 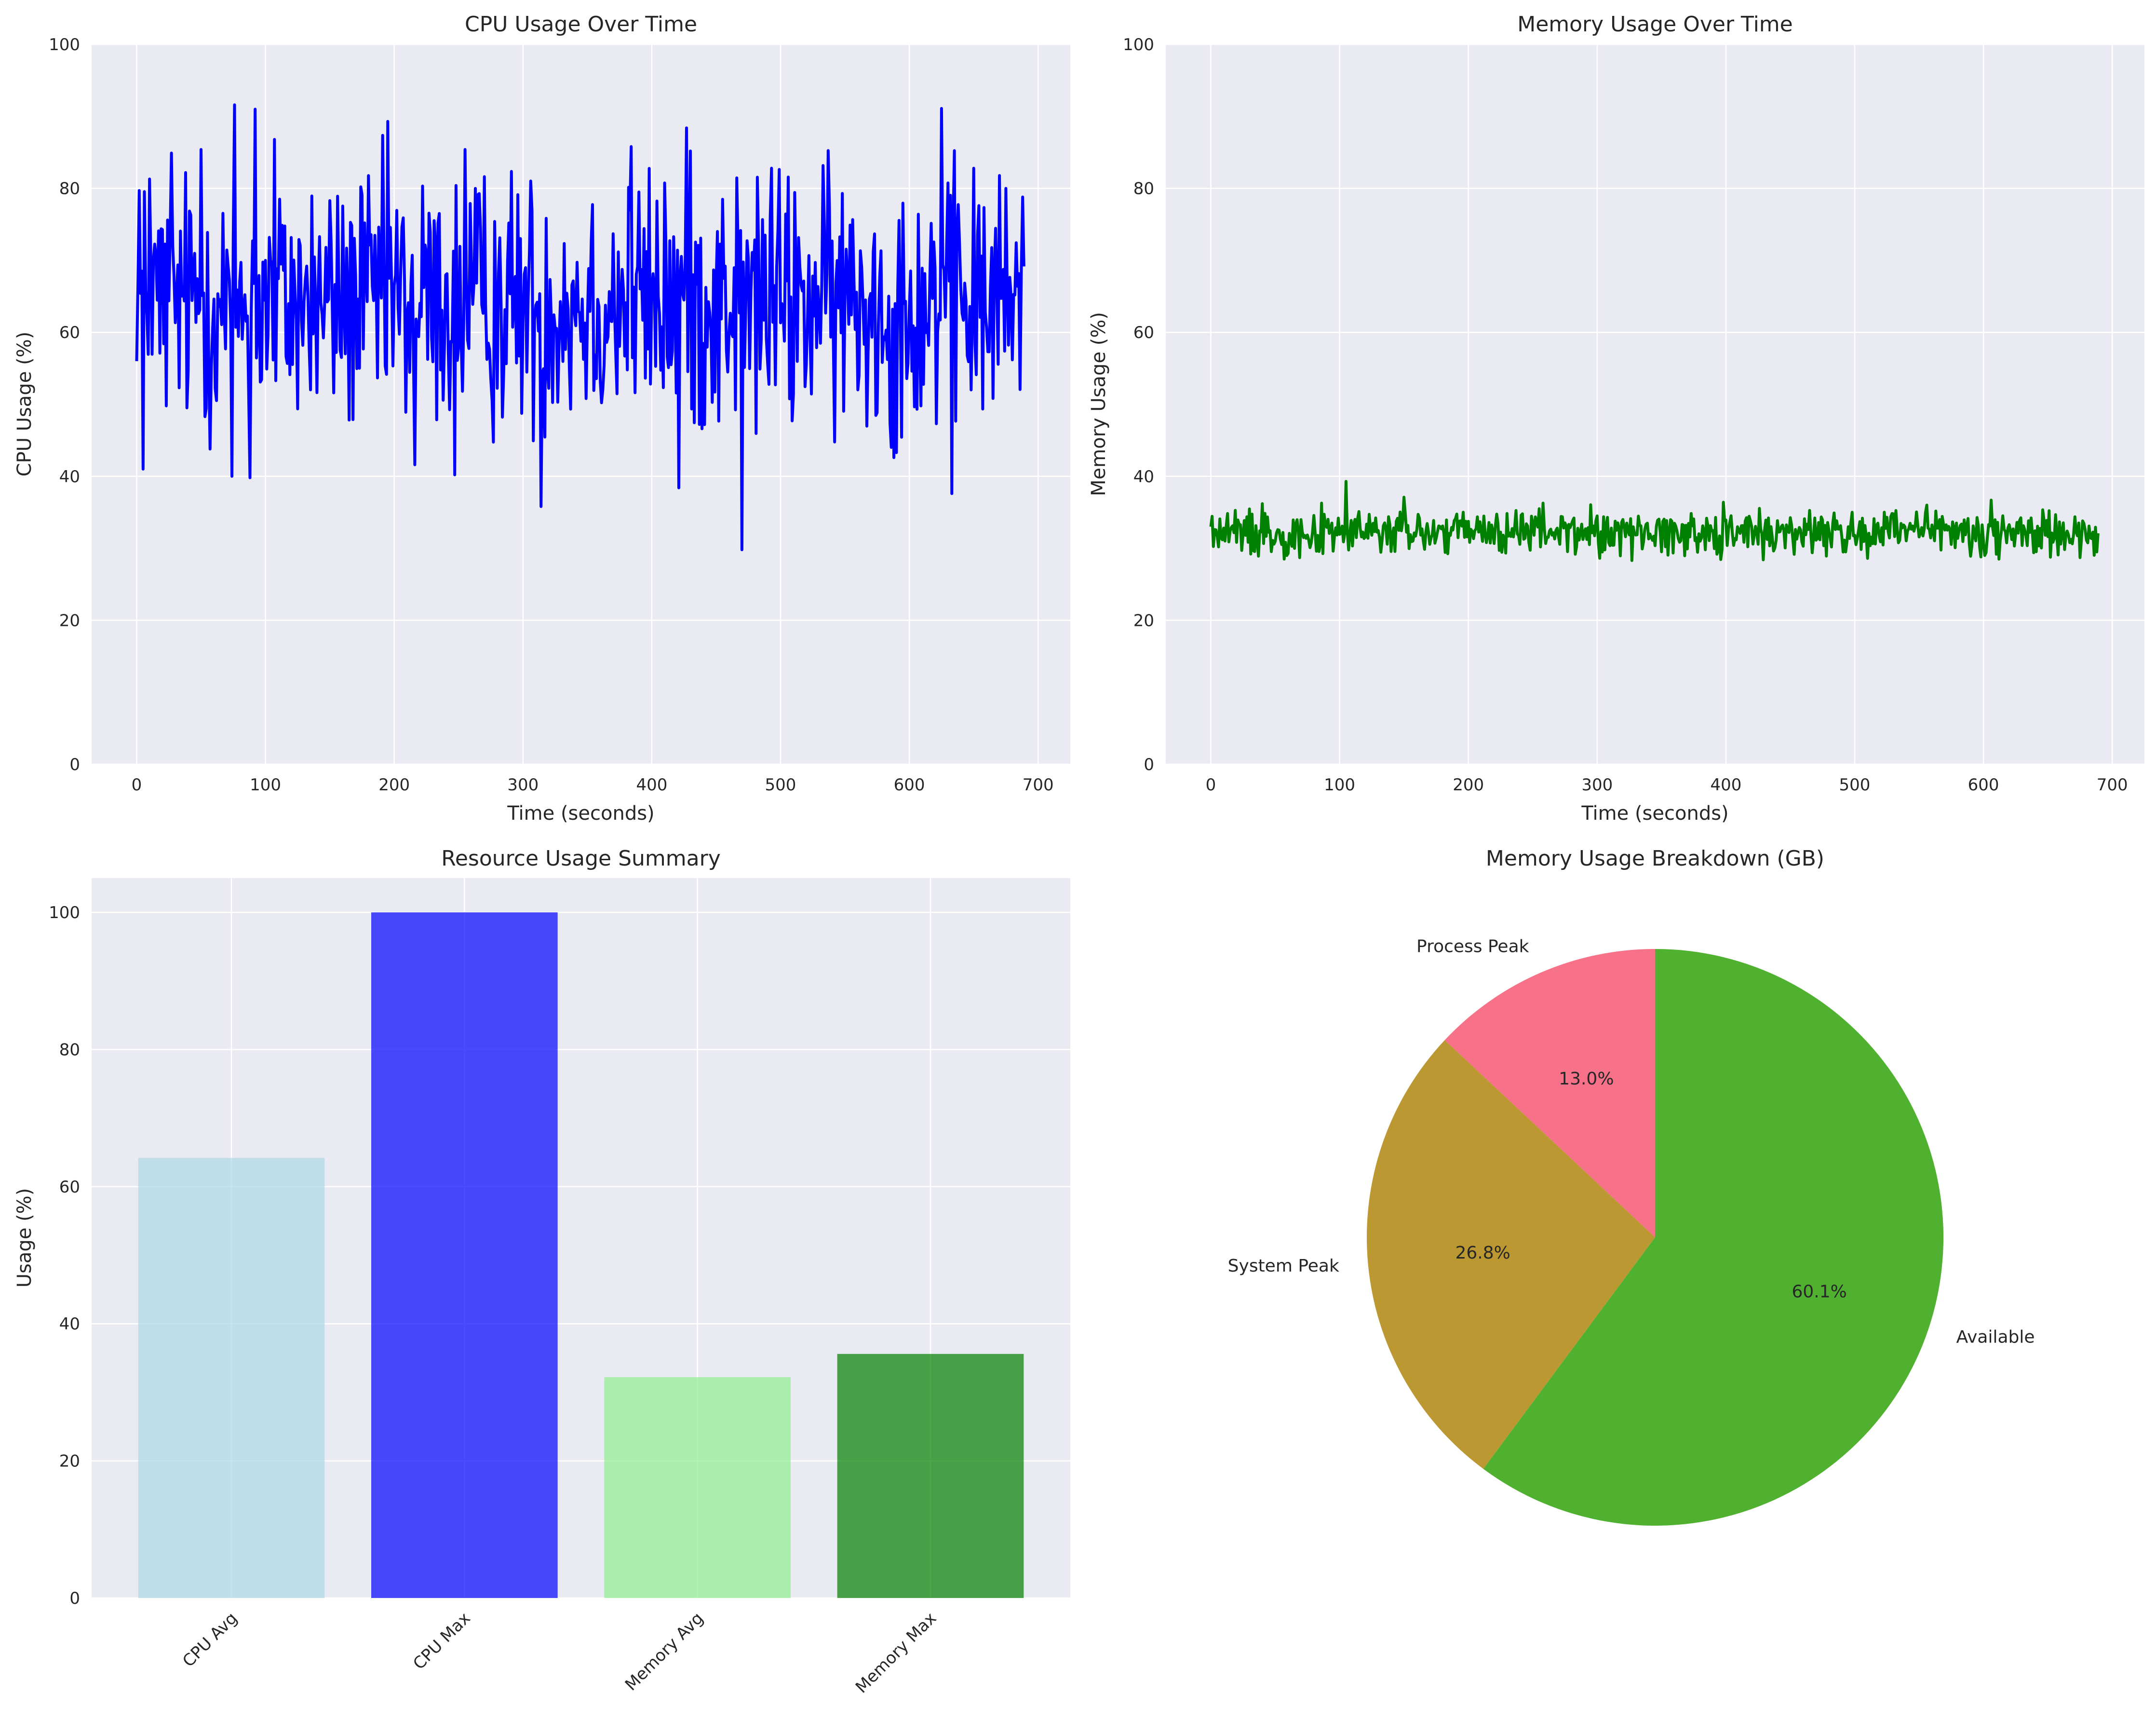 I want to click on cpu-x-tick-label: 400, so click(x=651, y=785).